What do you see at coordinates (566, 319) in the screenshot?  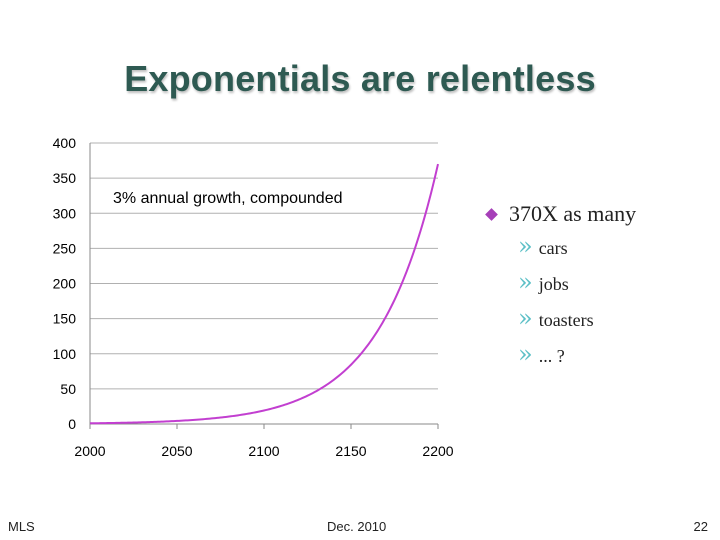 I see `sub-bullet-text: toasters` at bounding box center [566, 319].